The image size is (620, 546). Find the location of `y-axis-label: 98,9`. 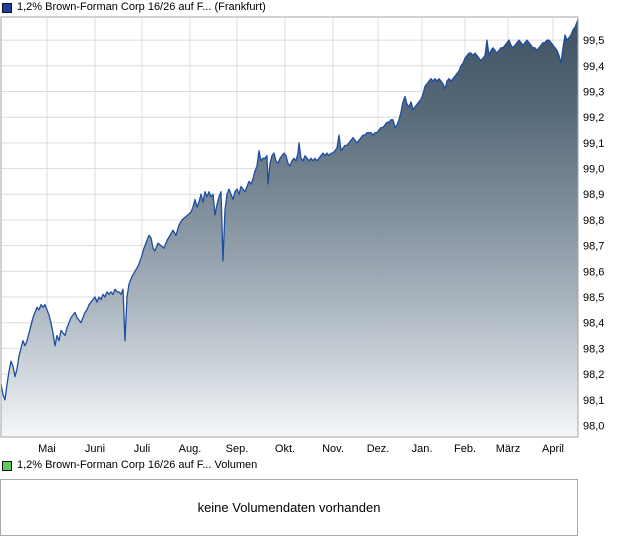

y-axis-label: 98,9 is located at coordinates (593, 195).